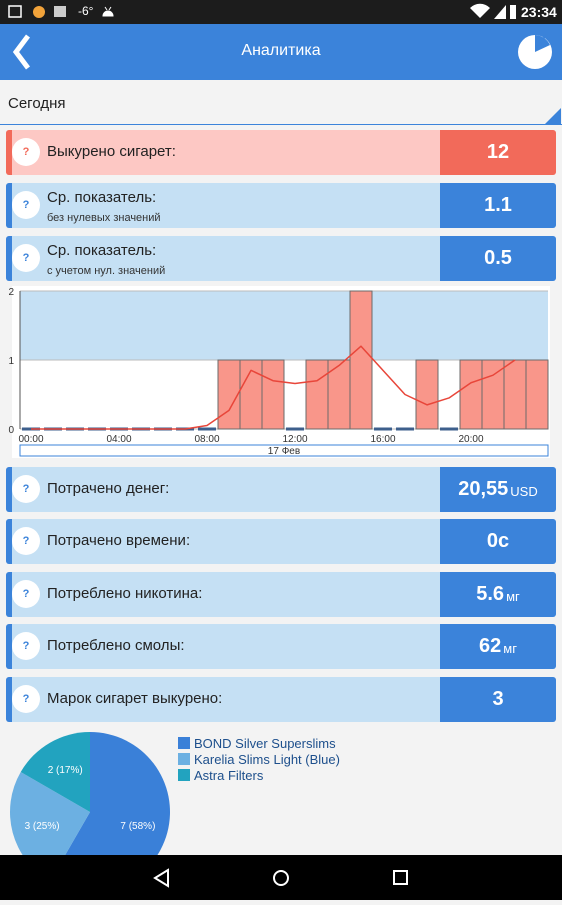 The height and width of the screenshot is (905, 562). I want to click on slice-label: 7 (58%), so click(137, 826).